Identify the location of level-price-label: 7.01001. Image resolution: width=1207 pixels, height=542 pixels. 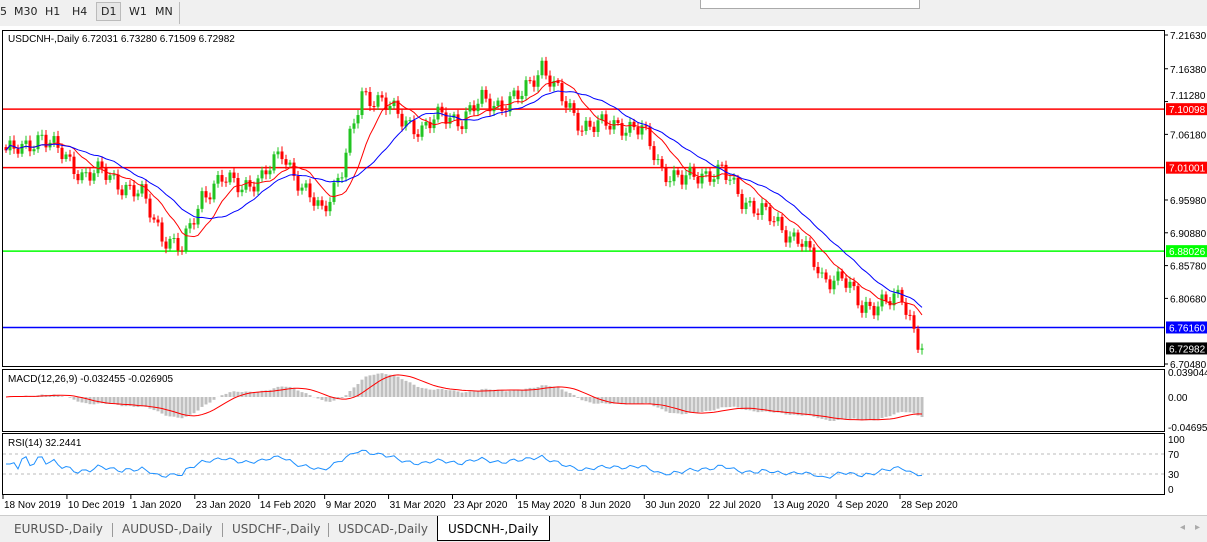
(1187, 169).